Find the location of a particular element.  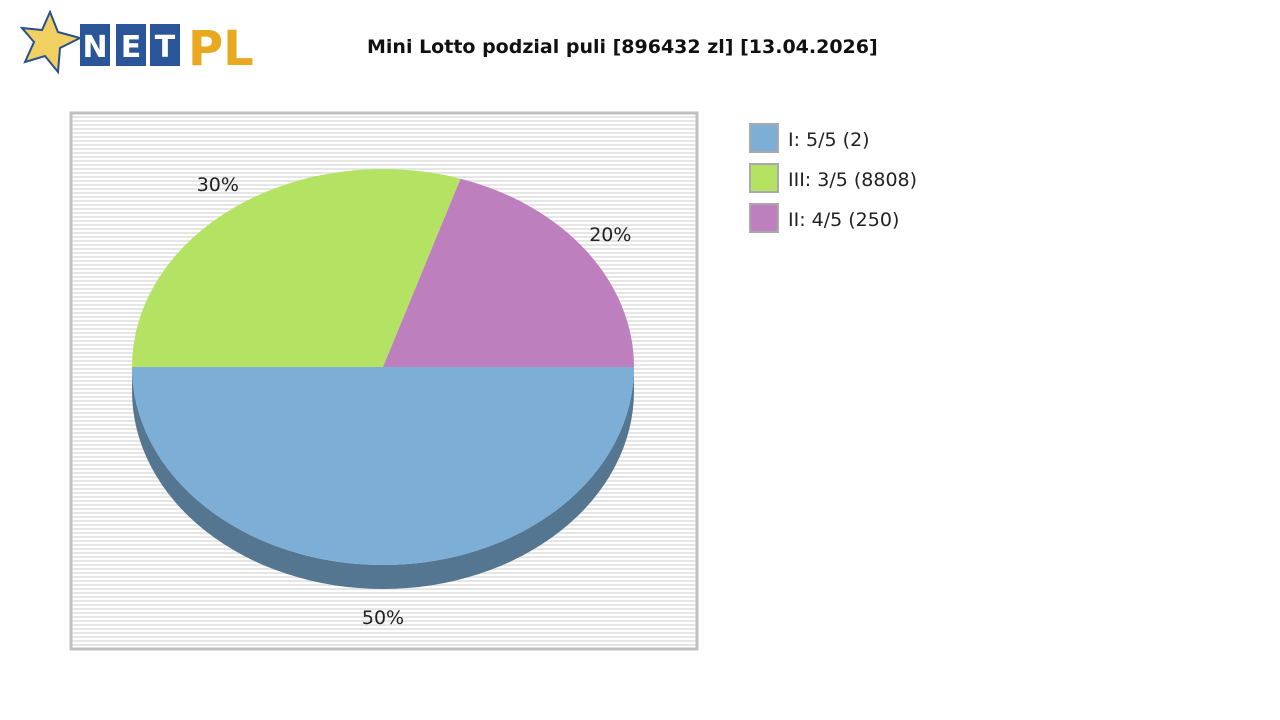

netpl-logo: N E T PL is located at coordinates (137, 43).